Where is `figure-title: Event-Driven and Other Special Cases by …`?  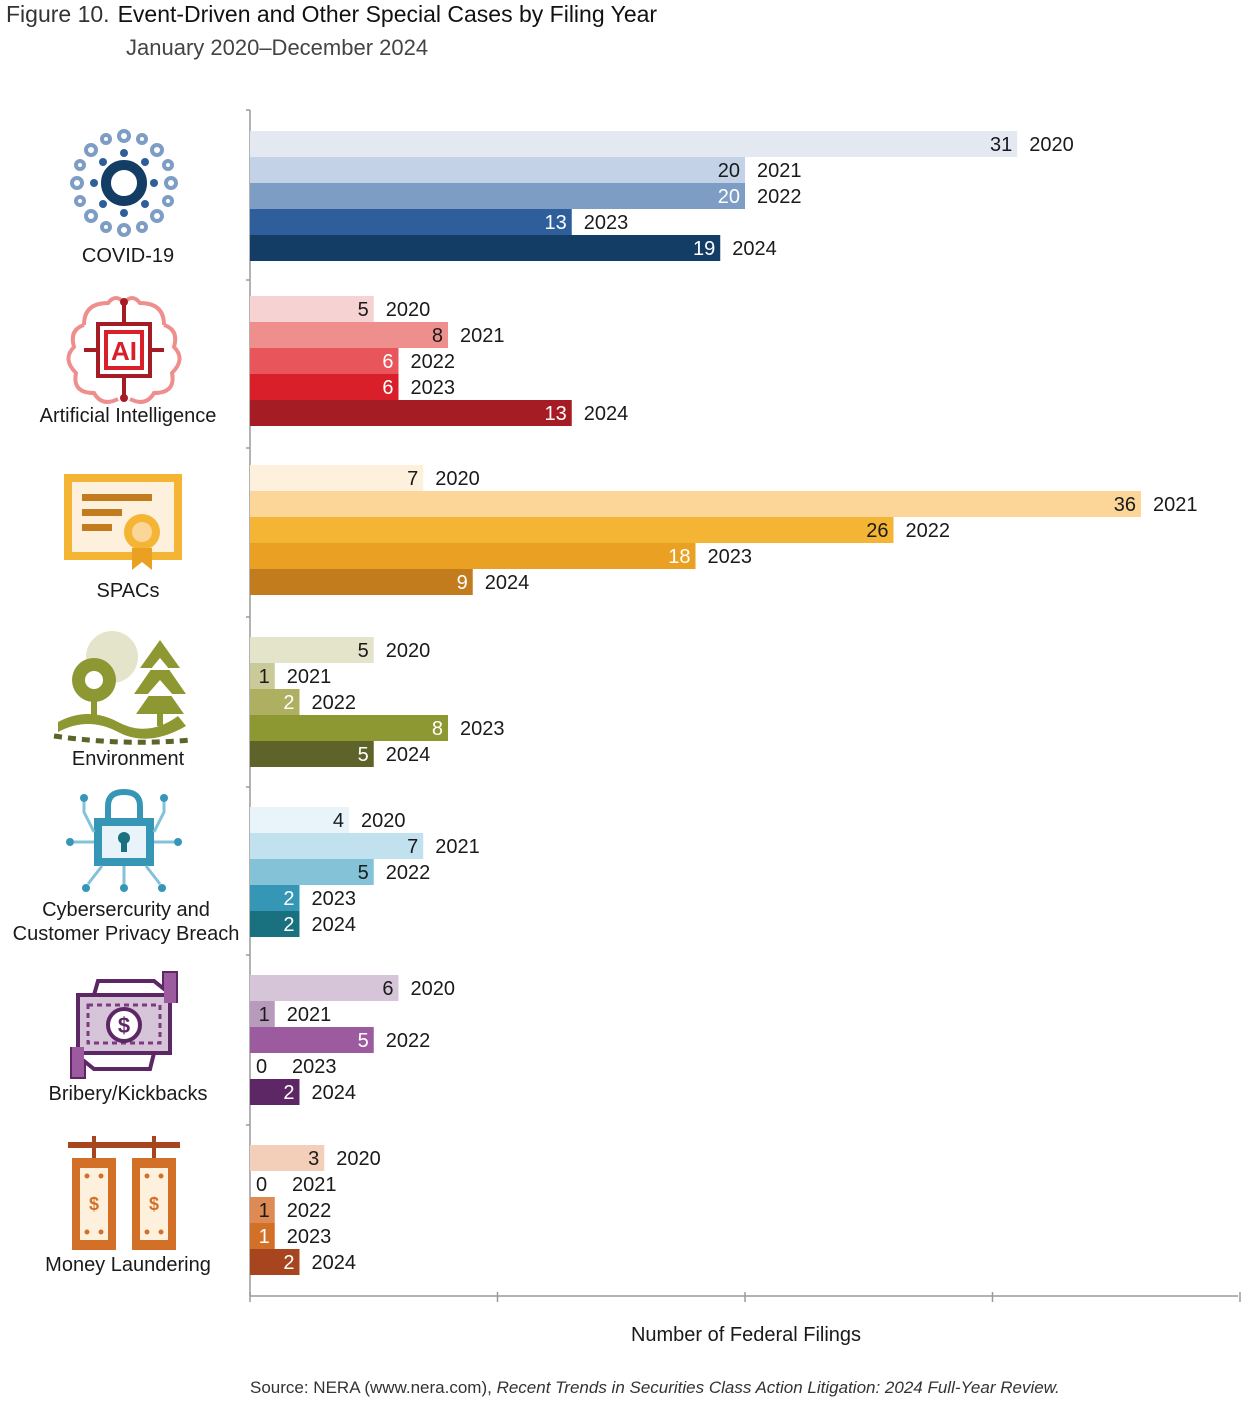 figure-title: Event-Driven and Other Special Cases by … is located at coordinates (387, 14).